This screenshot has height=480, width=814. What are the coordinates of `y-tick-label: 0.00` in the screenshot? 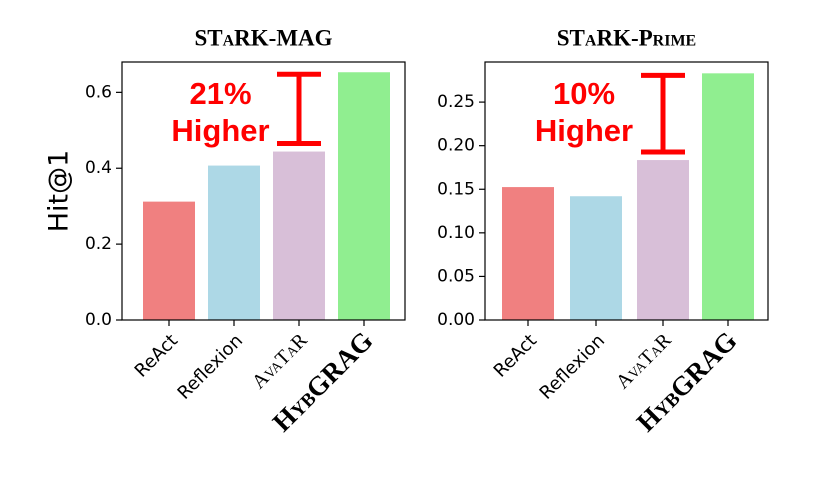 It's located at (456, 320).